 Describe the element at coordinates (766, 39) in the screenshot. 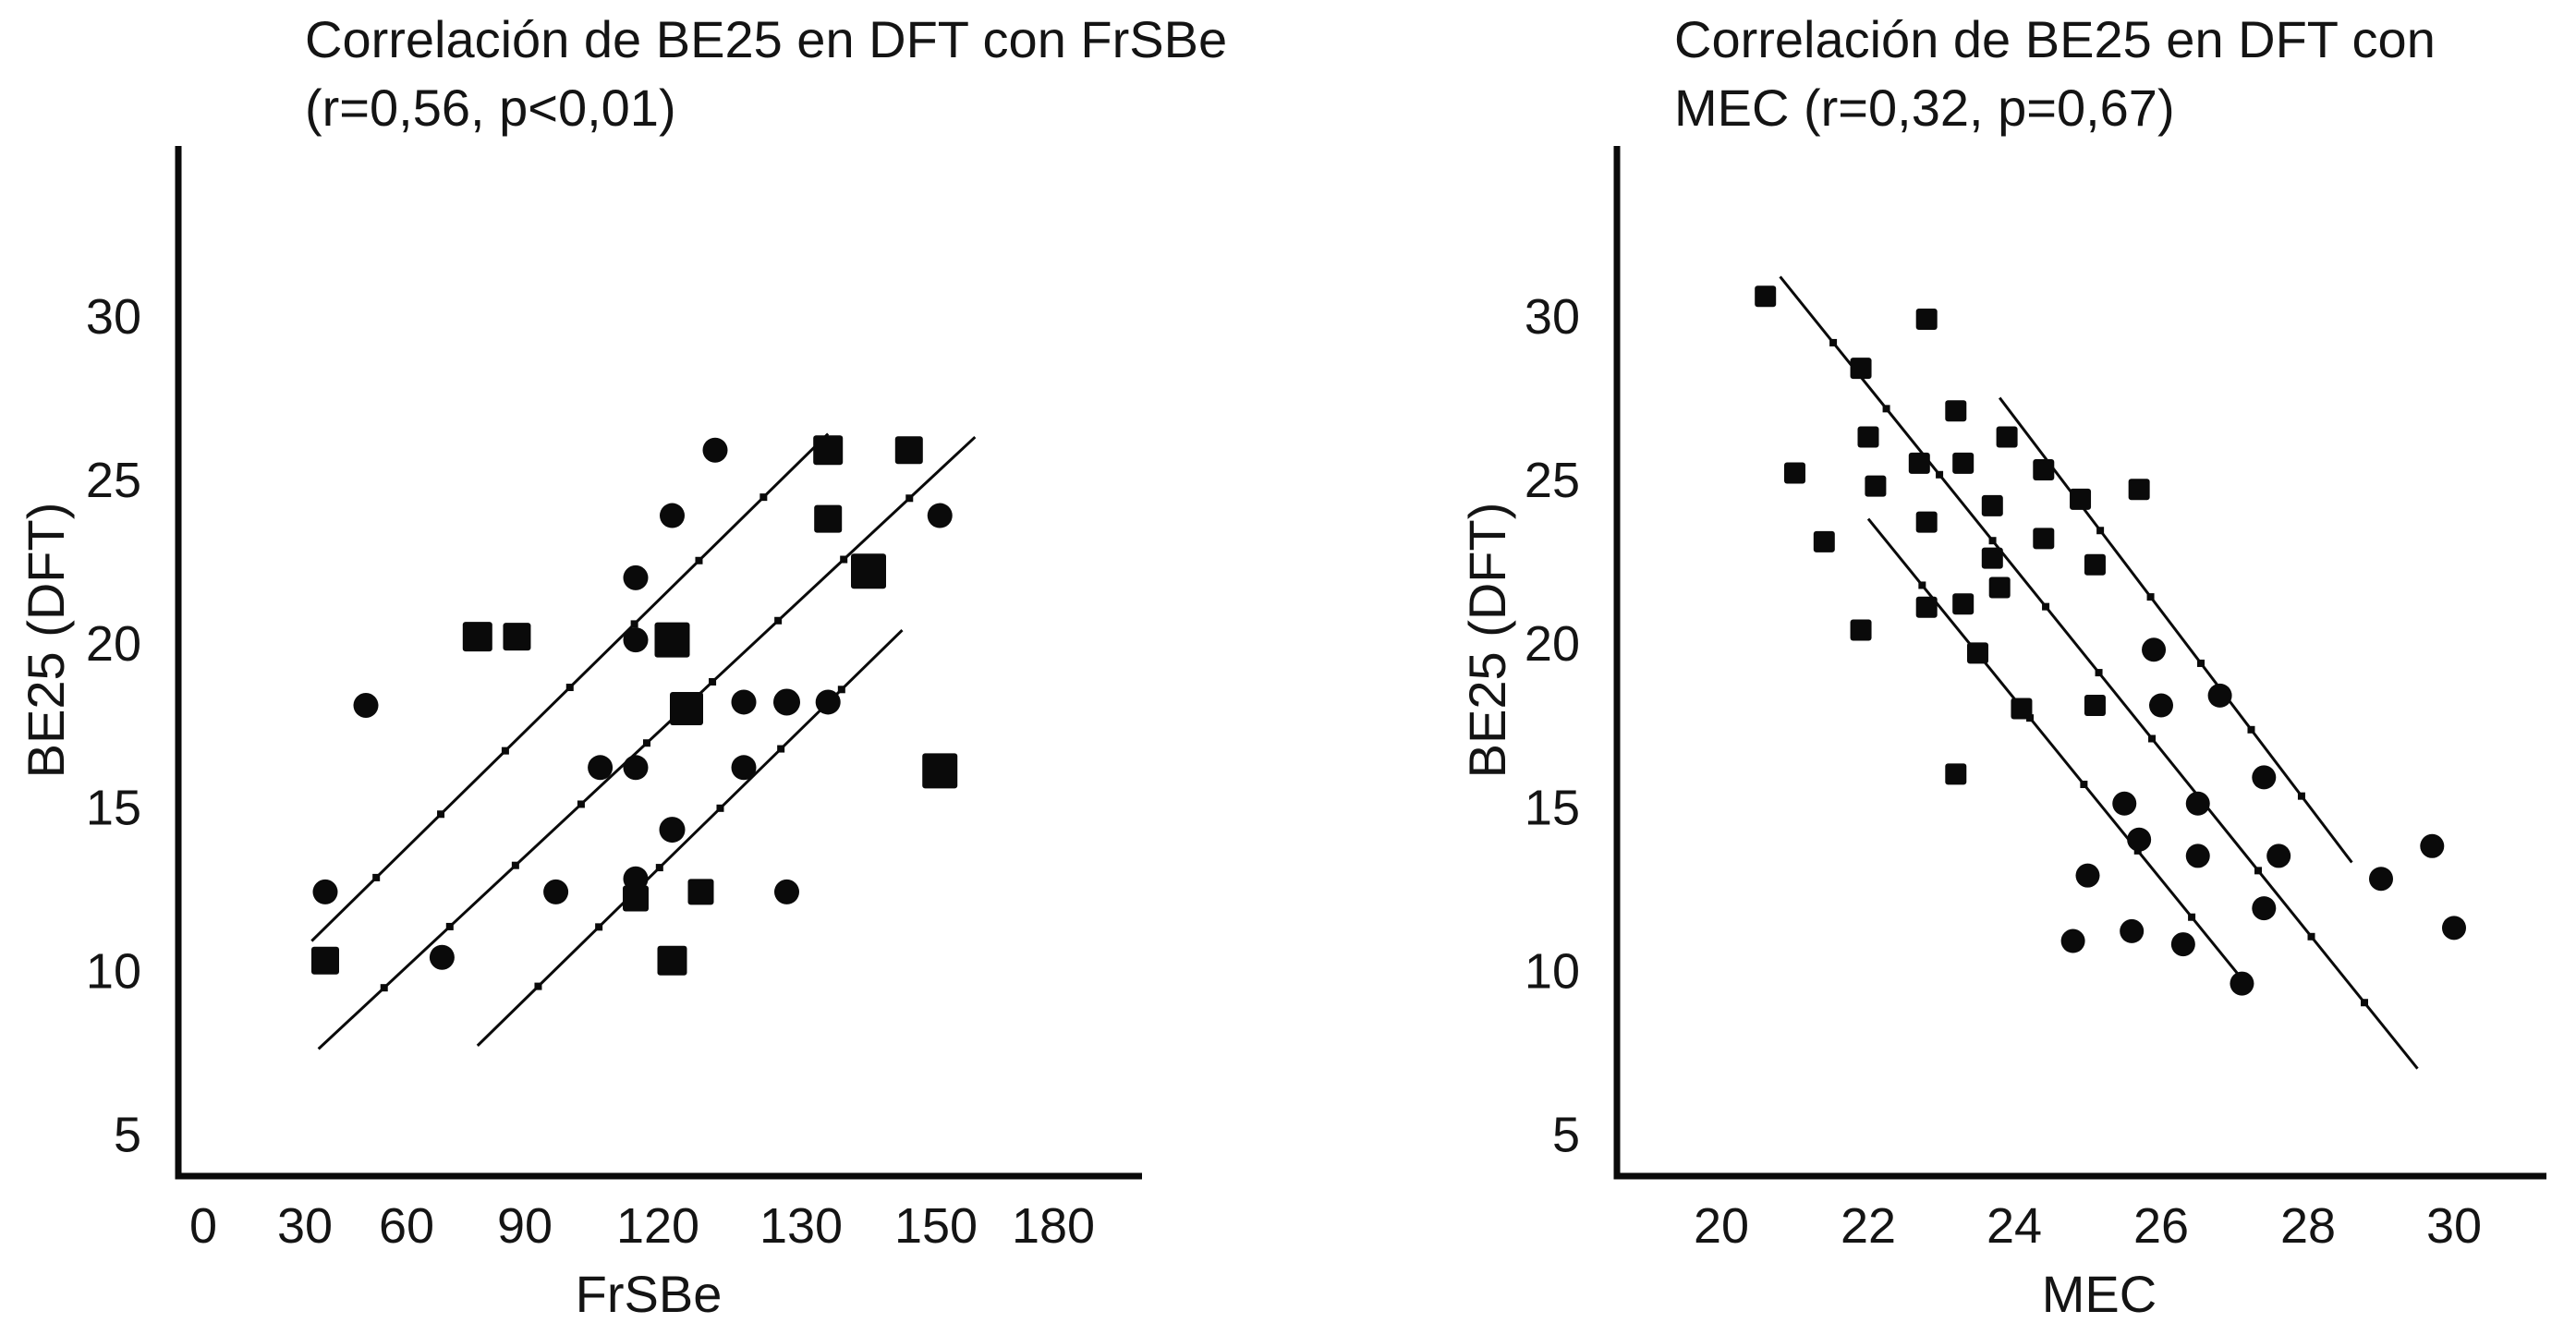

I see `left-chart-title-line1: Correlación de BE25 en DFT con FrSBe` at that location.